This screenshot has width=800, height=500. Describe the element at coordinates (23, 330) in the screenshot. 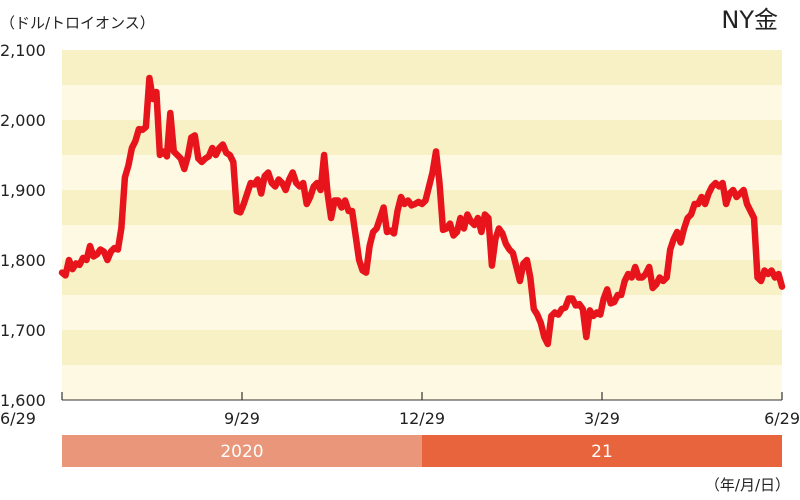

I see `y-tick-label: 1,700` at that location.